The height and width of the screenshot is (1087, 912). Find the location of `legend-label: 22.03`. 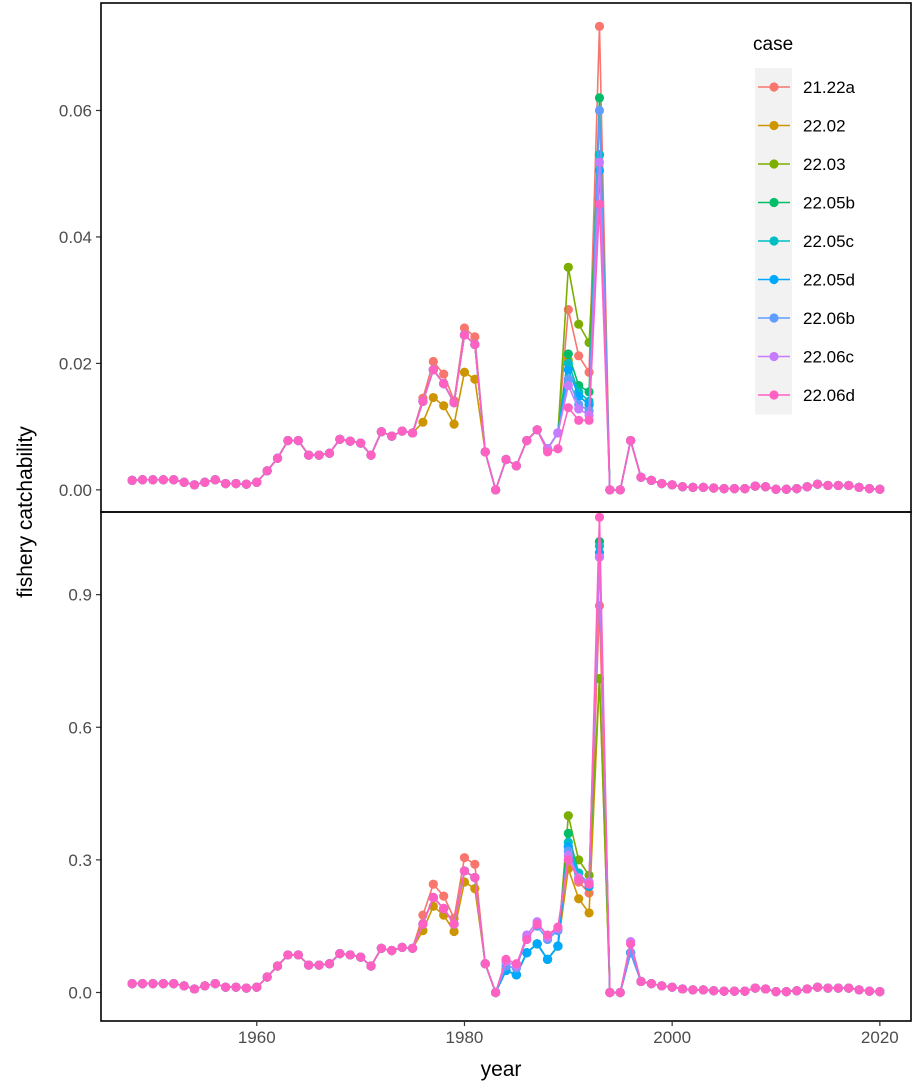

legend-label: 22.03 is located at coordinates (824, 164).